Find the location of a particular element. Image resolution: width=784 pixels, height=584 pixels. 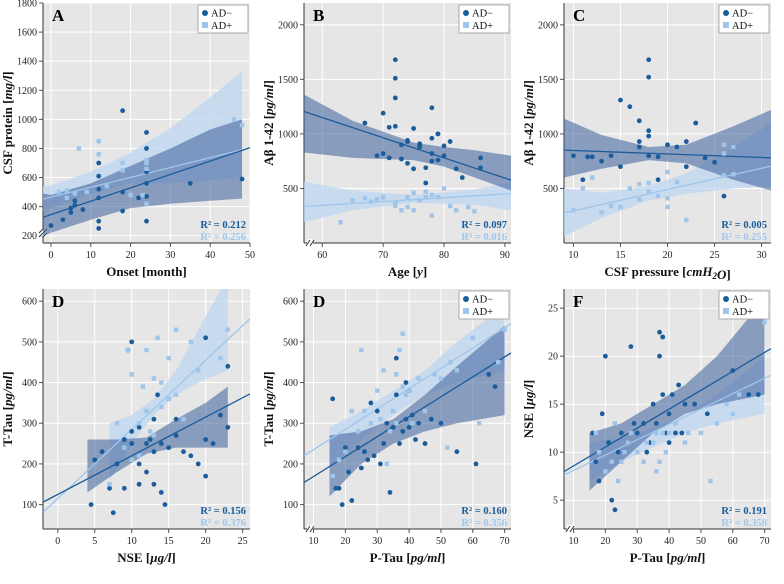

r-squared-ad-neg: R² = 0.212 is located at coordinates (223, 225).